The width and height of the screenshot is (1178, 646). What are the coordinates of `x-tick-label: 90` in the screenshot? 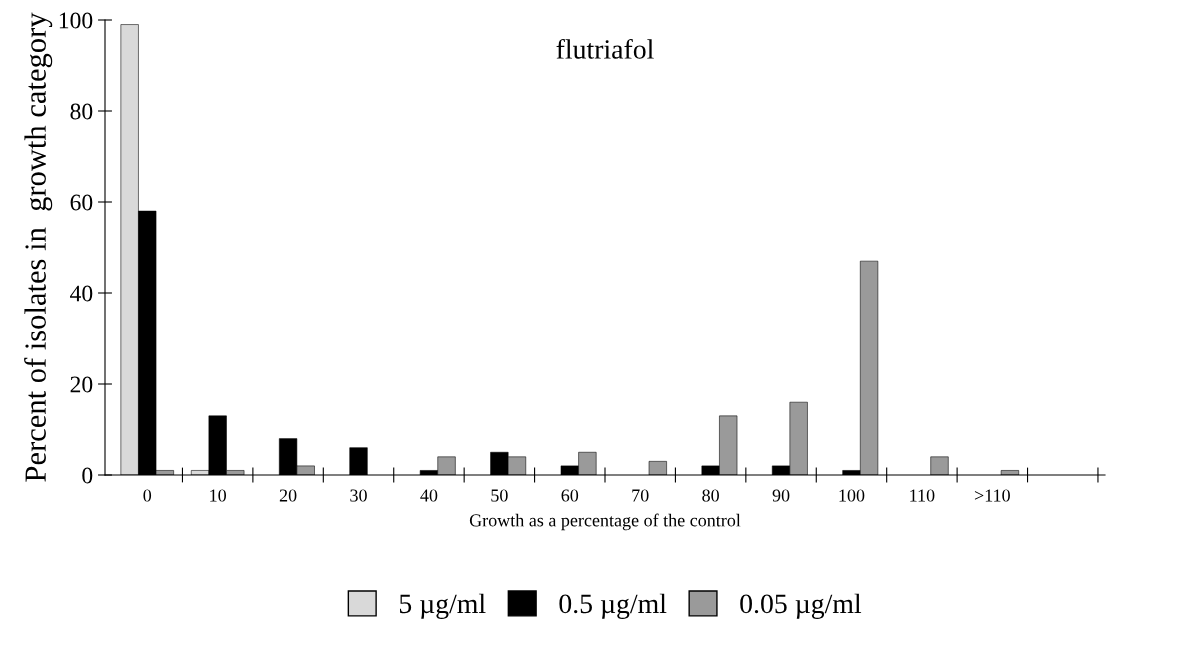 It's located at (781, 495).